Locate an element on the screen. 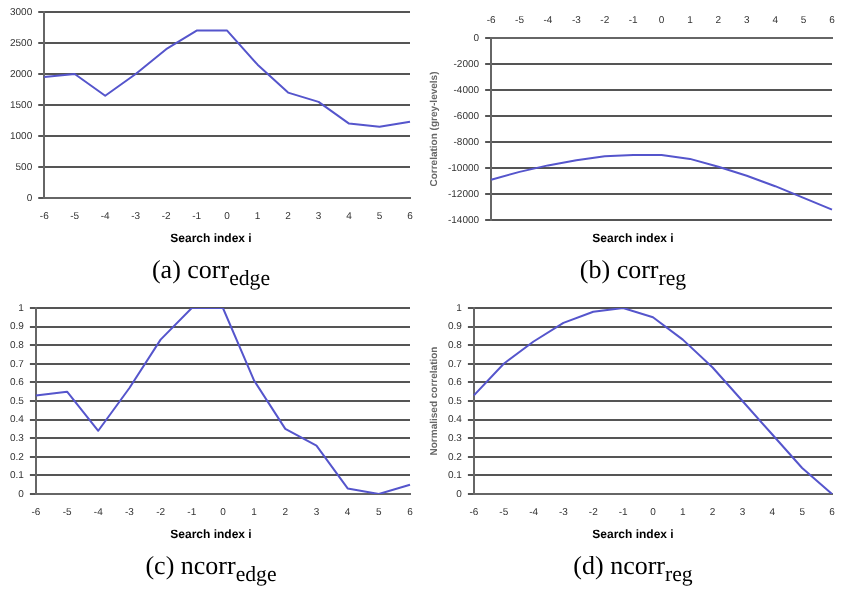 This screenshot has width=846, height=592. text: (b) corr$_{reg}$ is located at coordinates (633, 272).